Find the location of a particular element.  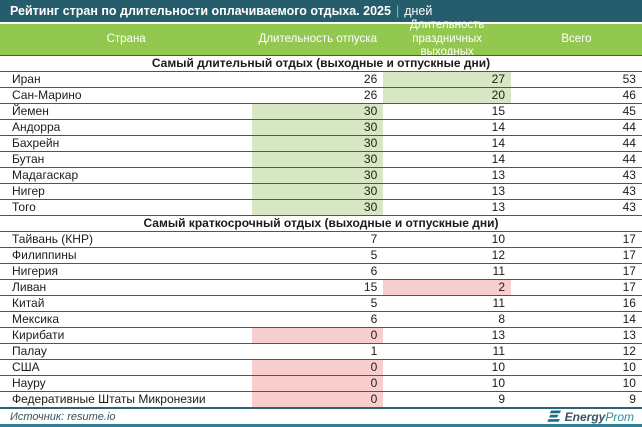

energyprom-logo: EnergyProm is located at coordinates (590, 417).